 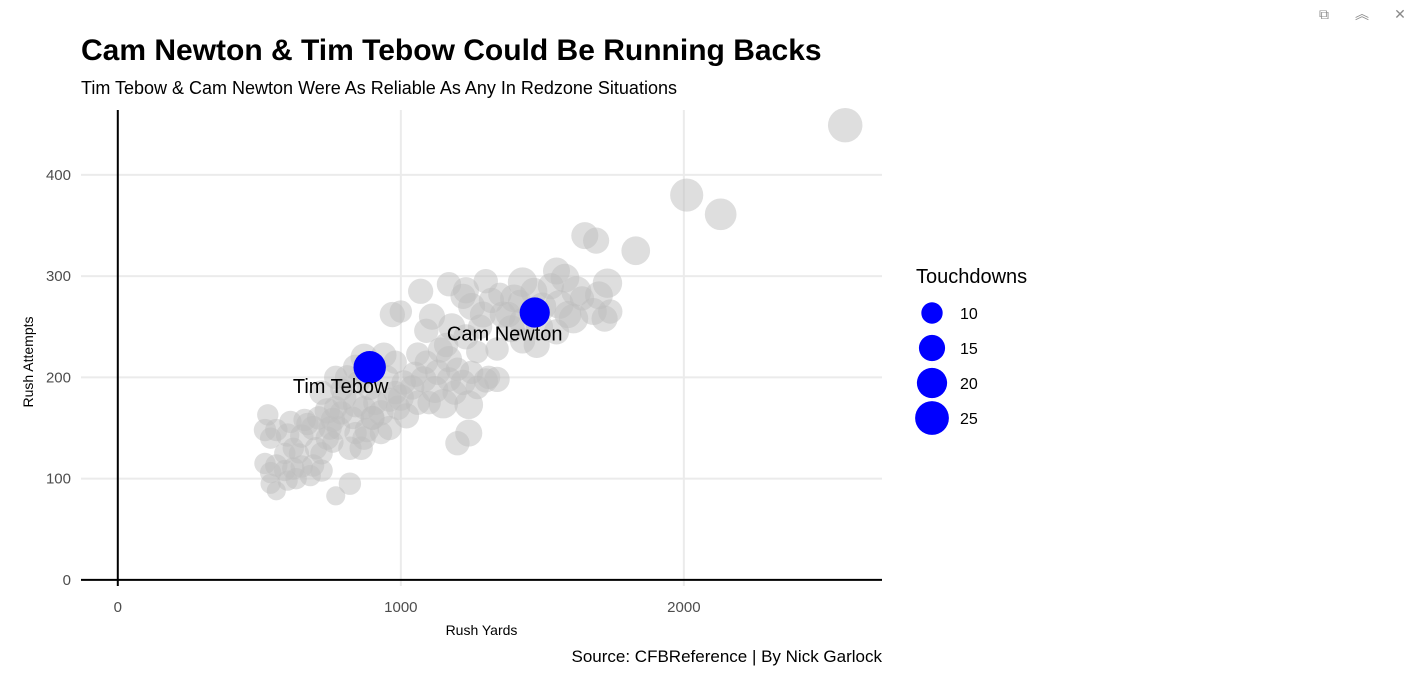 I want to click on y-tick-label: 400, so click(x=58, y=175).